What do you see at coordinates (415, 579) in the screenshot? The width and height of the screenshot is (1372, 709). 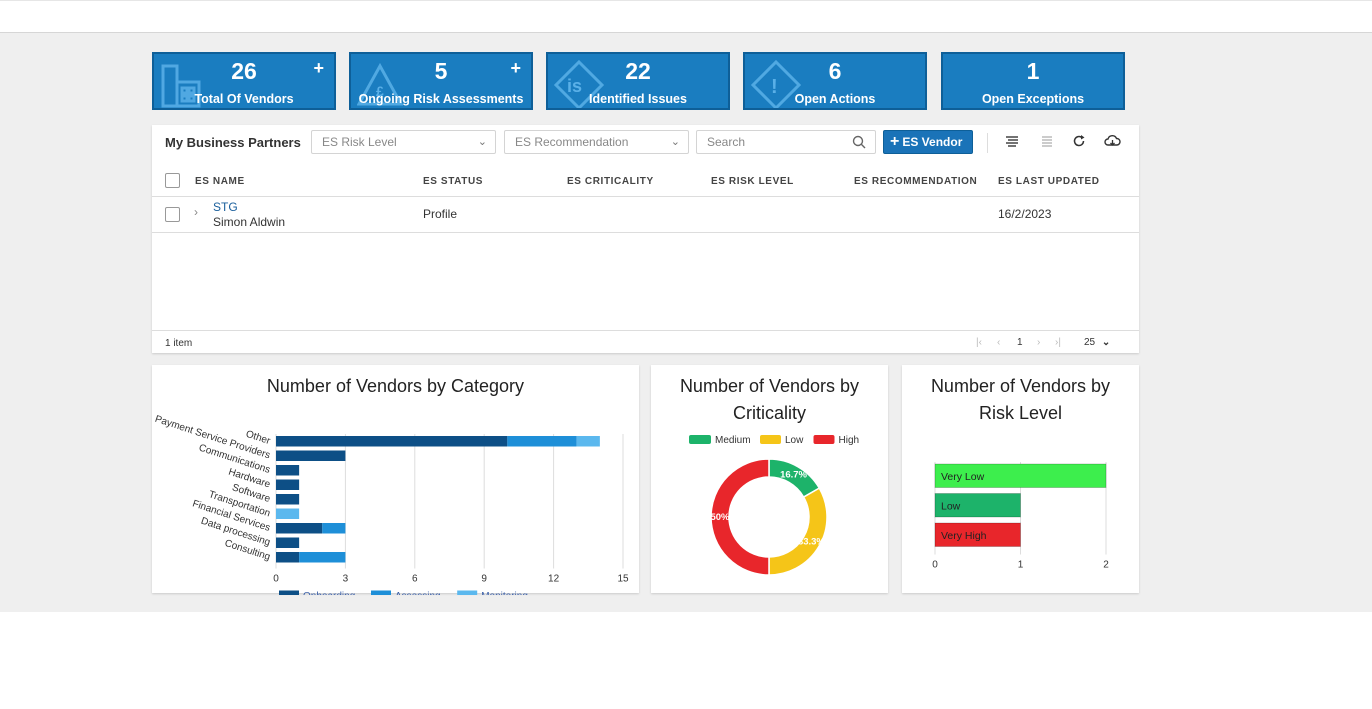 I see `x-tick-label: 6` at bounding box center [415, 579].